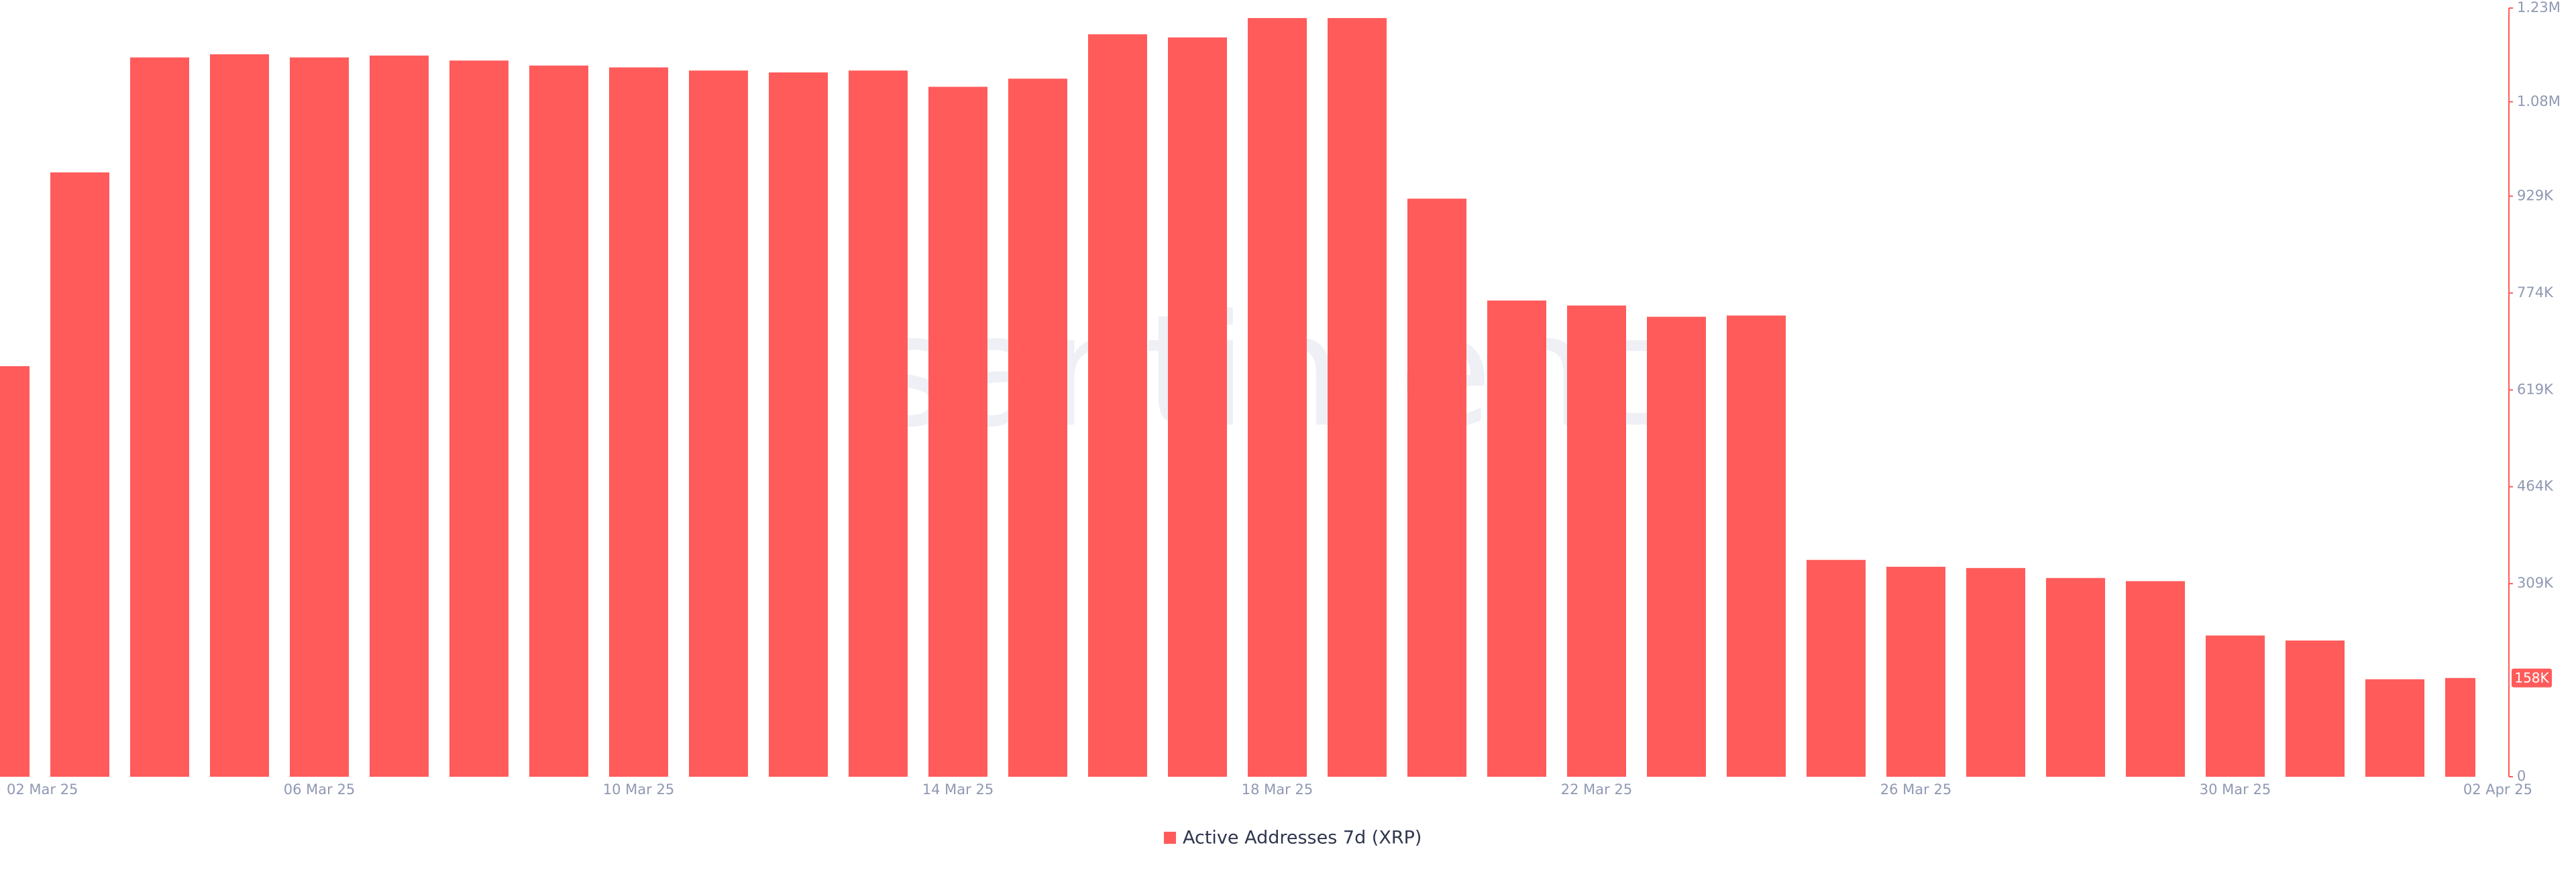 The width and height of the screenshot is (2576, 872). I want to click on legend-swatch, so click(1170, 838).